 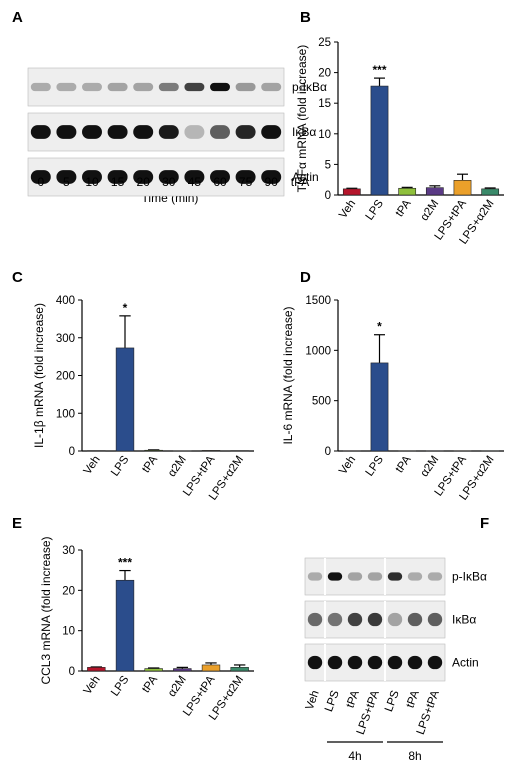 I want to click on panel-a-blot-strip, so click(x=156, y=87).